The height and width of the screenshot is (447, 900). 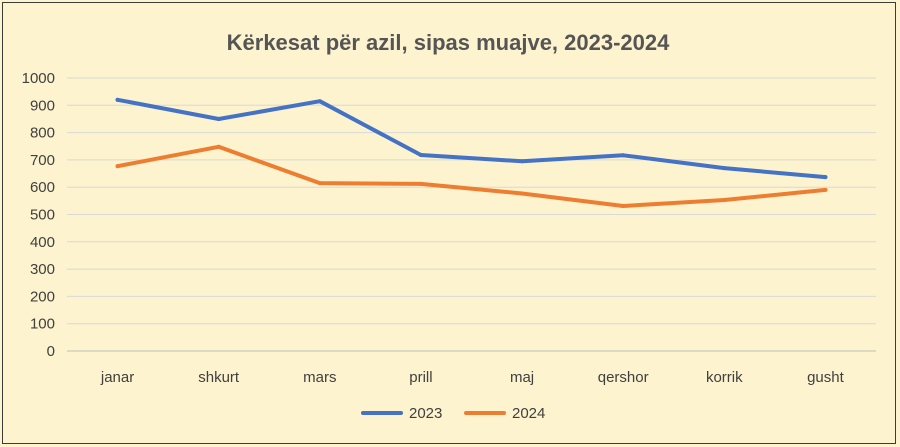 I want to click on y-tick-label: 200, so click(x=42, y=296).